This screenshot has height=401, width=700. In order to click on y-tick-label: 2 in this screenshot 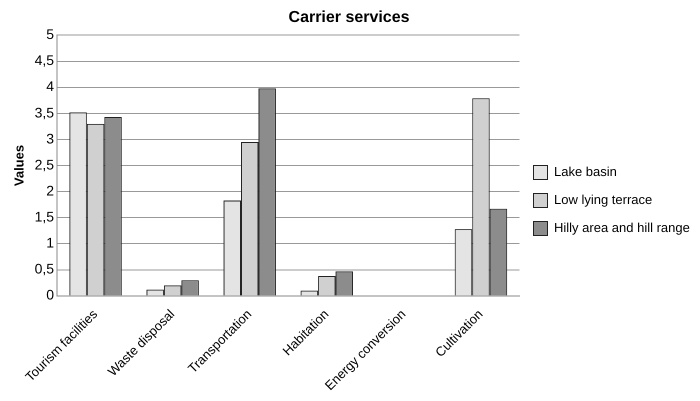, I will do `click(50, 190)`.